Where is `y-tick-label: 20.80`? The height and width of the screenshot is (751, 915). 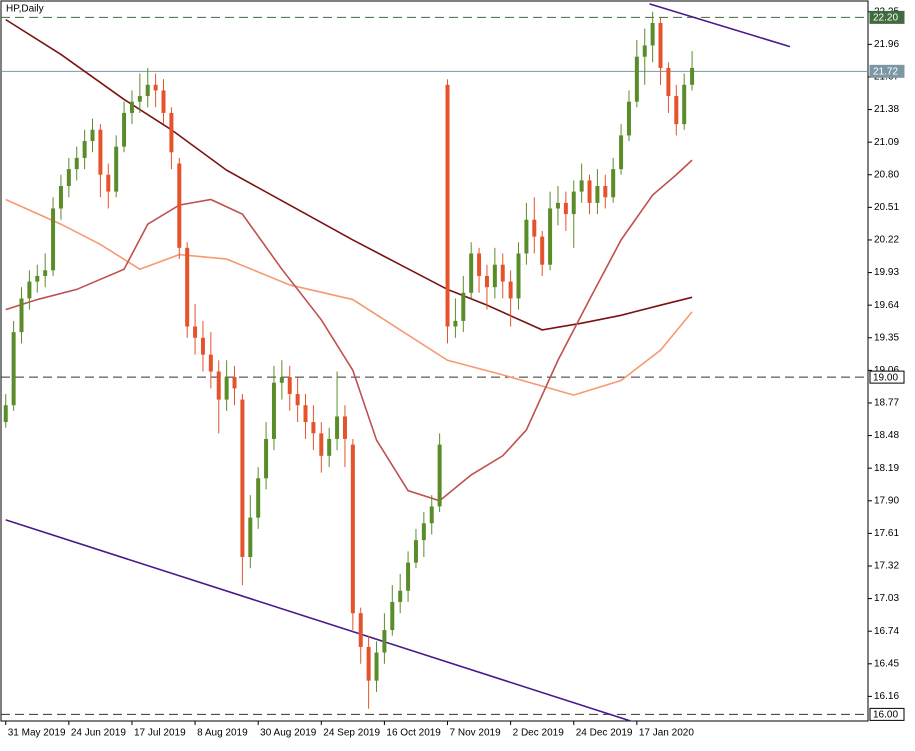 y-tick-label: 20.80 is located at coordinates (886, 174).